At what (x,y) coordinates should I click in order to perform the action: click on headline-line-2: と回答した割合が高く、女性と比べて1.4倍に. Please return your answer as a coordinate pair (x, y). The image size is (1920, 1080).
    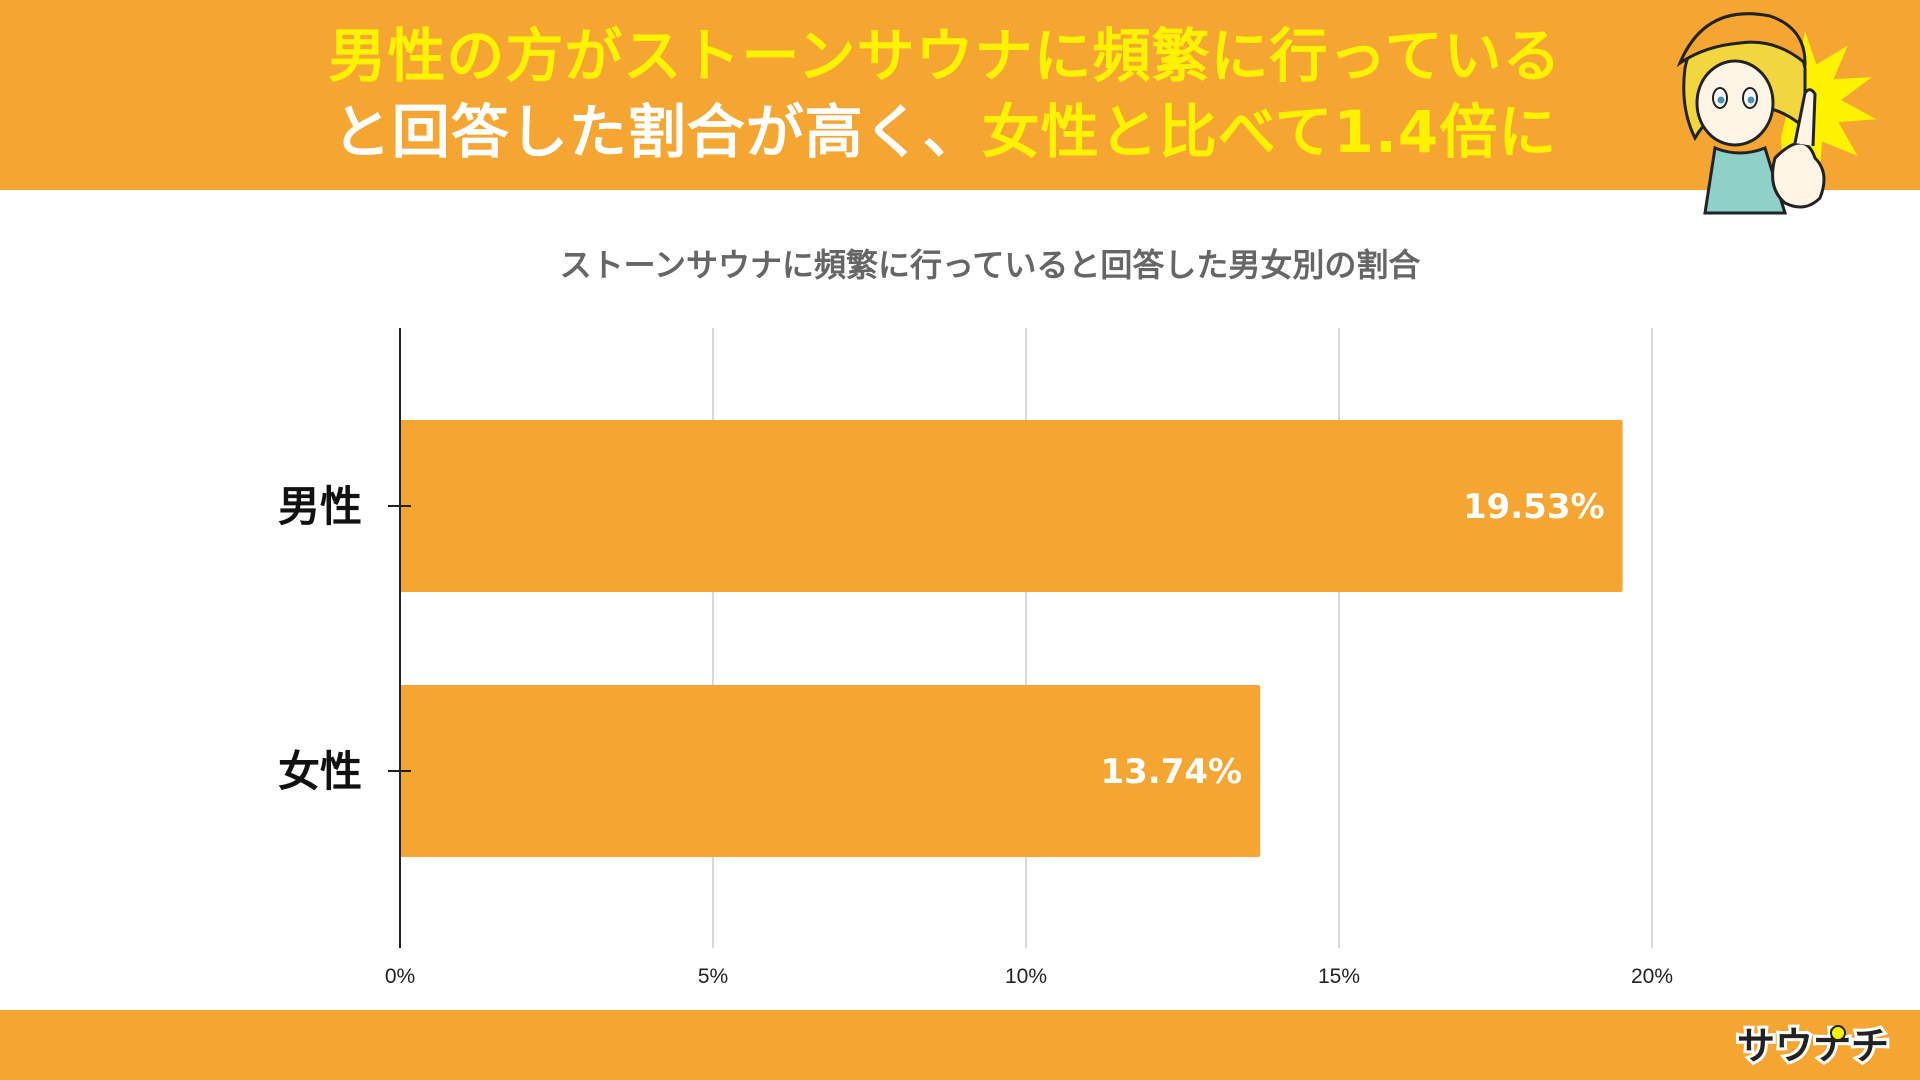
    Looking at the image, I should click on (945, 132).